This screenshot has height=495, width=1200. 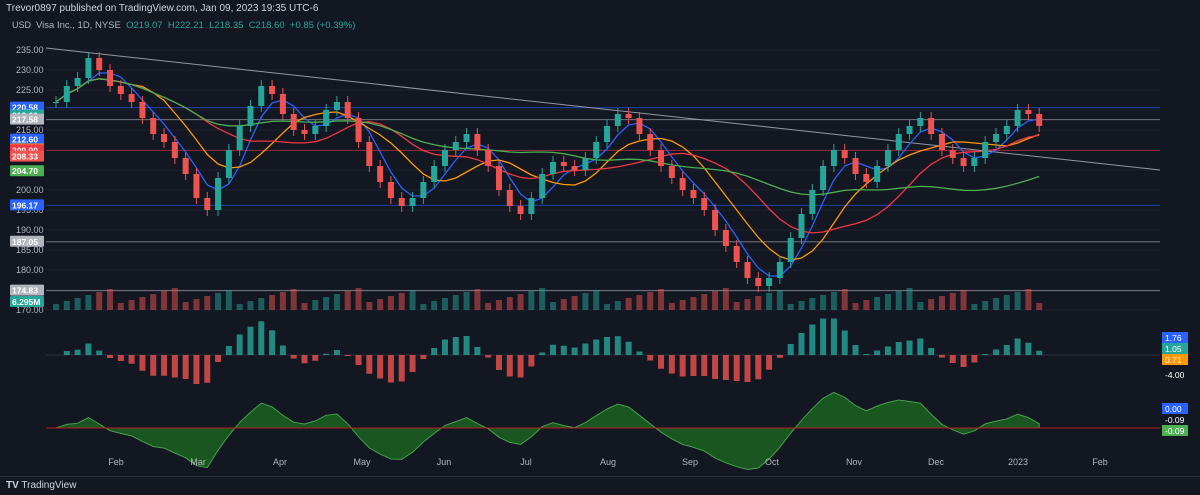 What do you see at coordinates (25, 171) in the screenshot?
I see `price-tag-label: 204.70` at bounding box center [25, 171].